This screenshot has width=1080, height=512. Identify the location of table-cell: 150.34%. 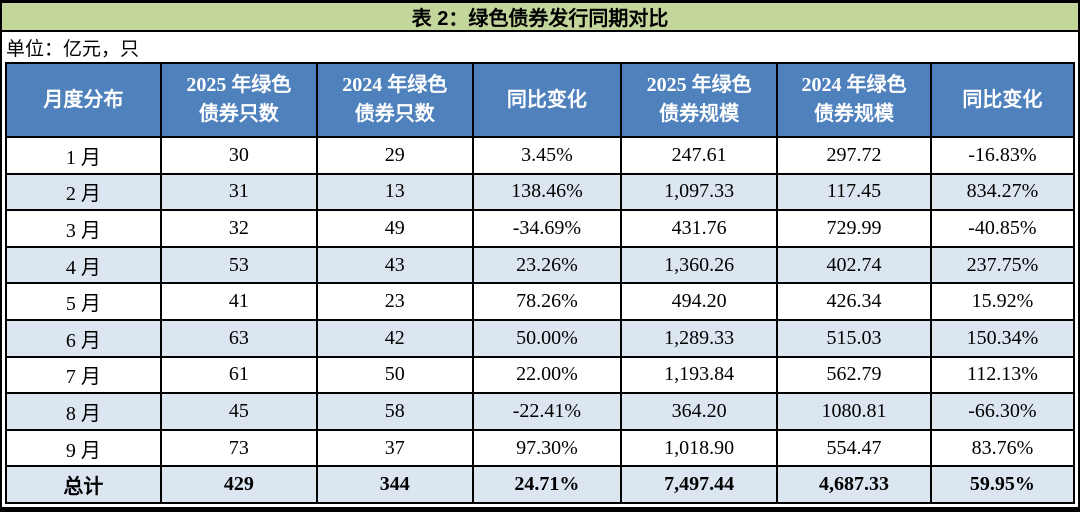
(1002, 338).